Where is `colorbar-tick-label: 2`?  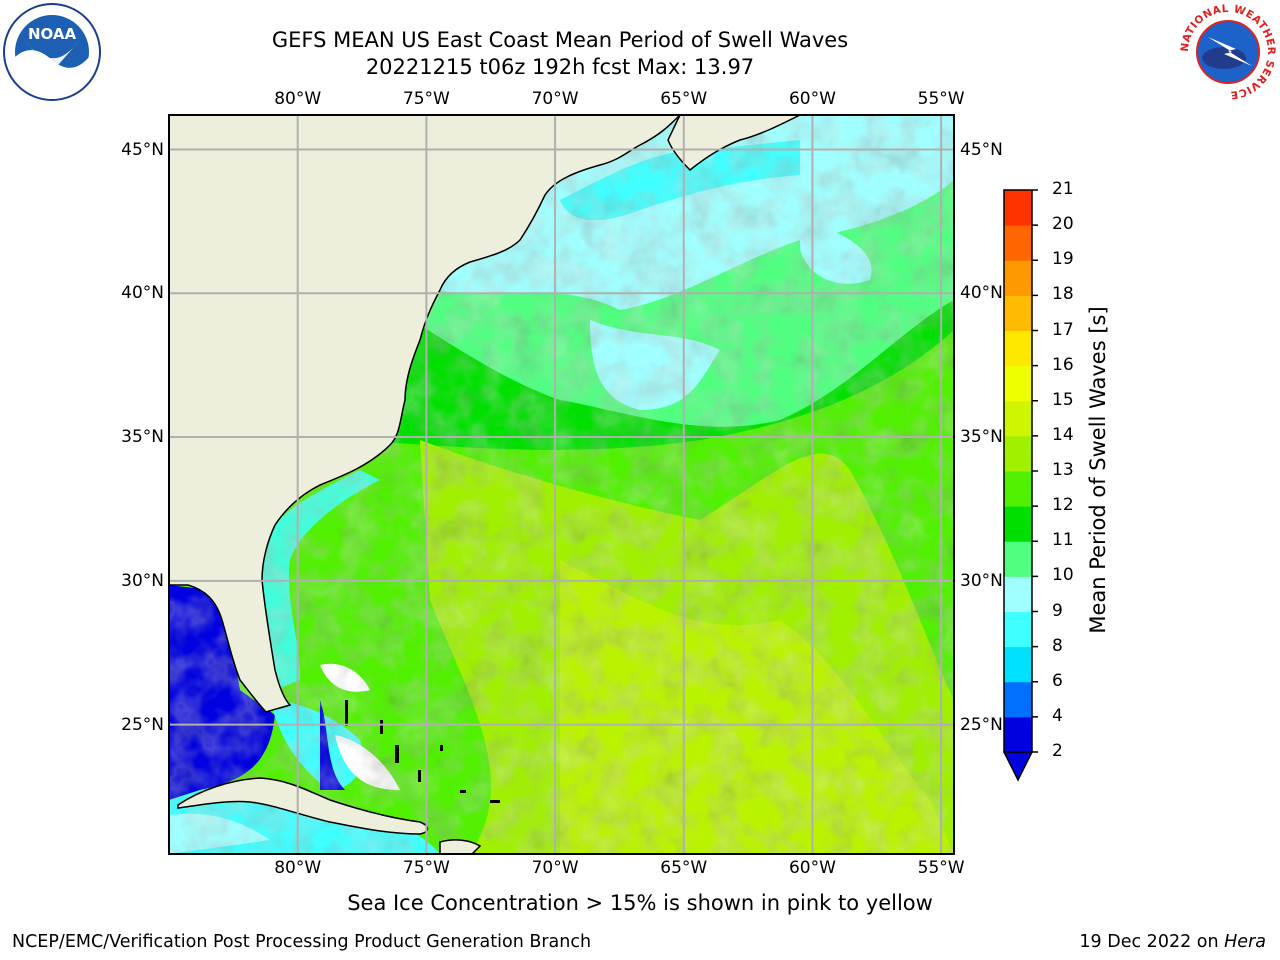
colorbar-tick-label: 2 is located at coordinates (1057, 751).